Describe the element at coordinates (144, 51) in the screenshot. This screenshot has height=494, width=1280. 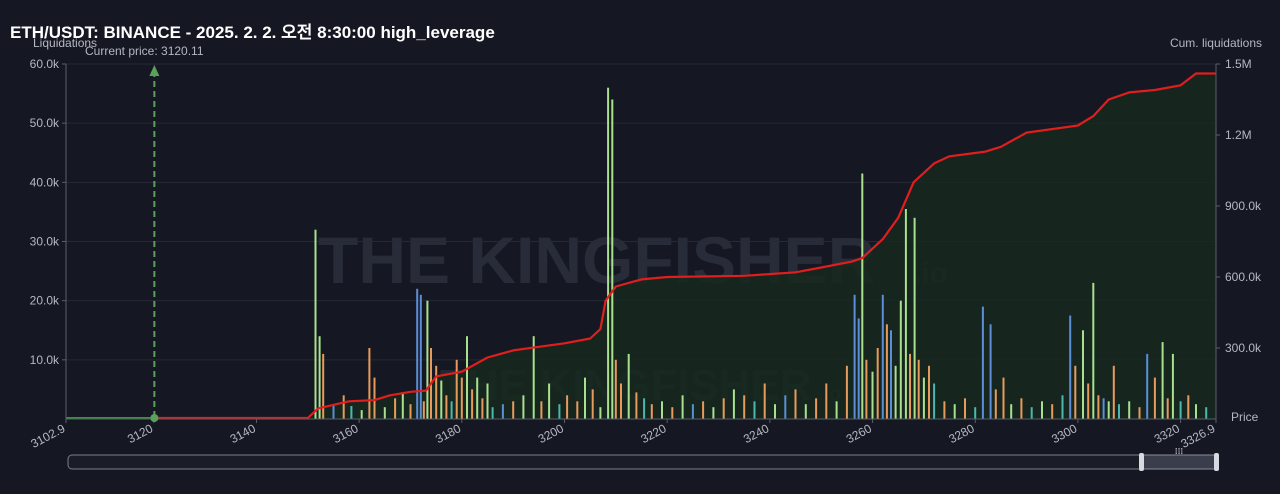
I see `current-price-label: Current price: 3120.11` at that location.